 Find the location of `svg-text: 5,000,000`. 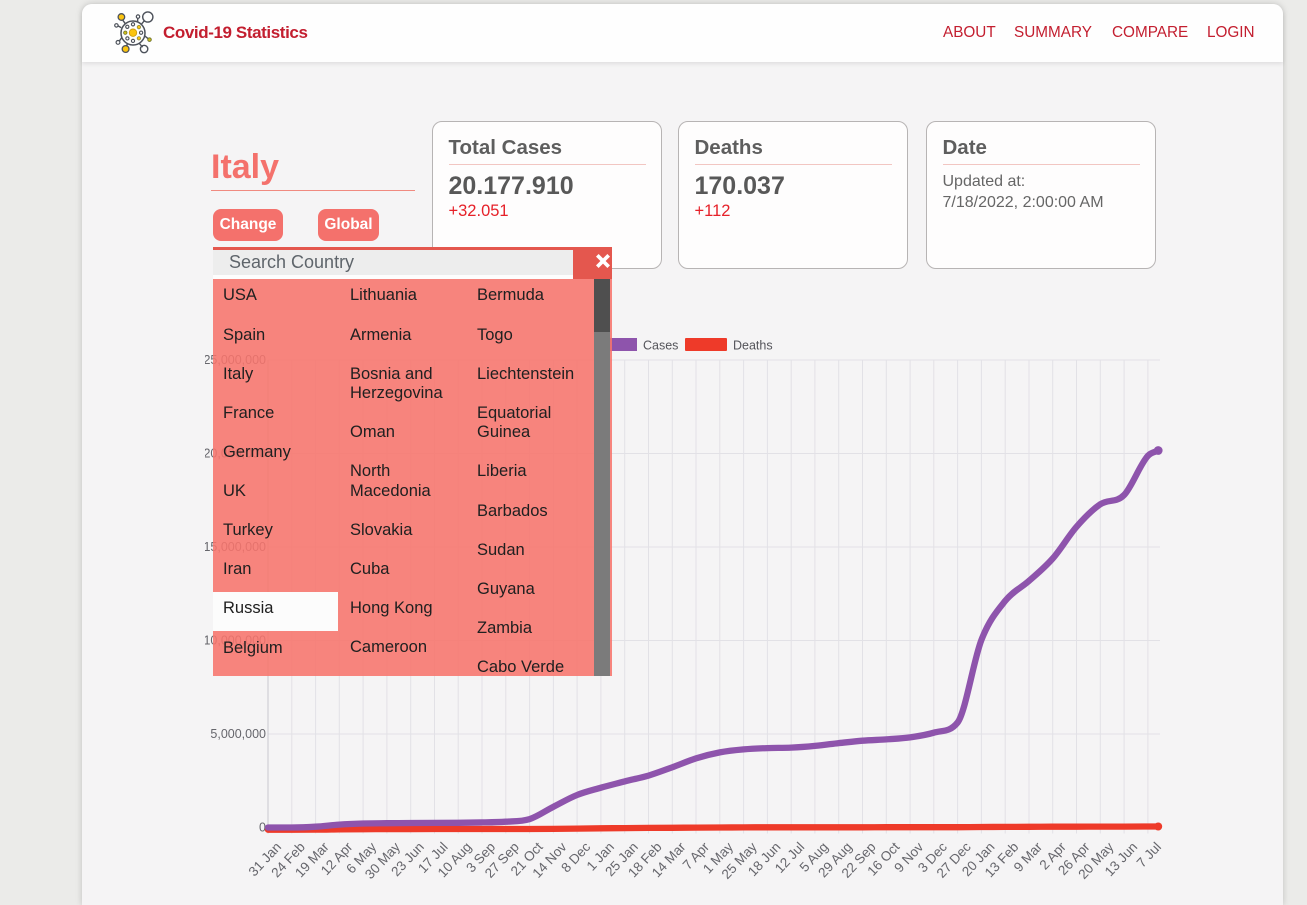

svg-text: 5,000,000 is located at coordinates (238, 734).